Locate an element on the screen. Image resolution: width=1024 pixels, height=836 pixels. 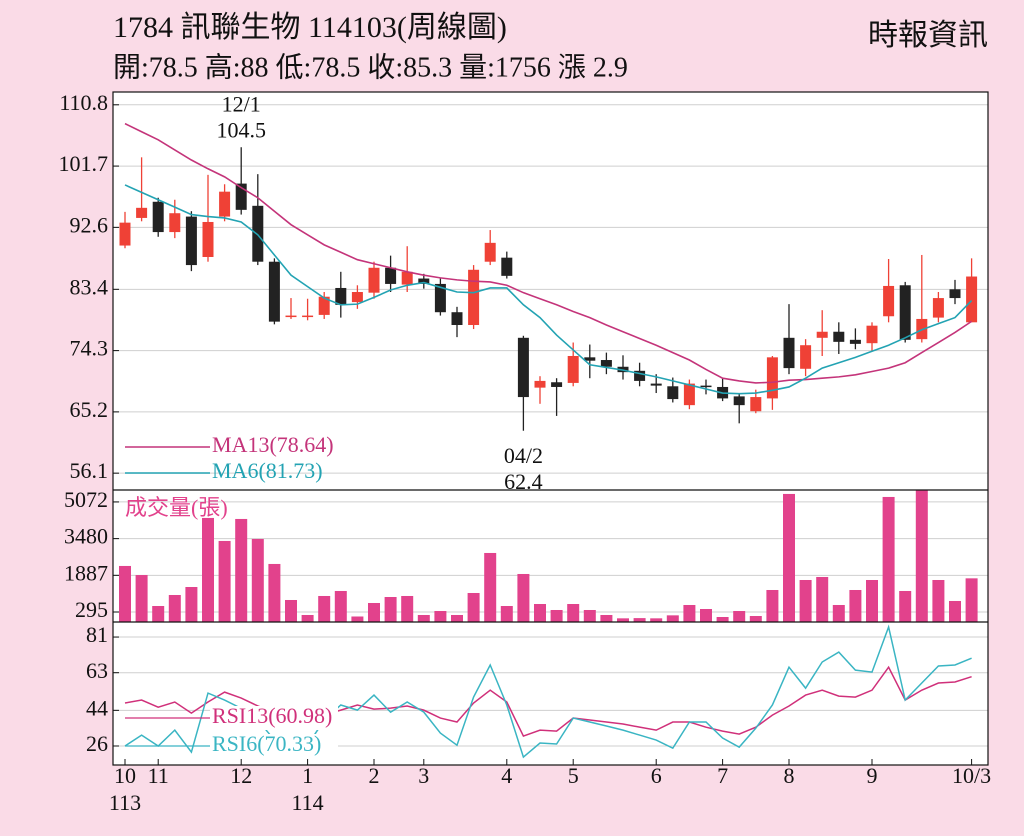
y-tick-label: 26 is located at coordinates (97, 743).